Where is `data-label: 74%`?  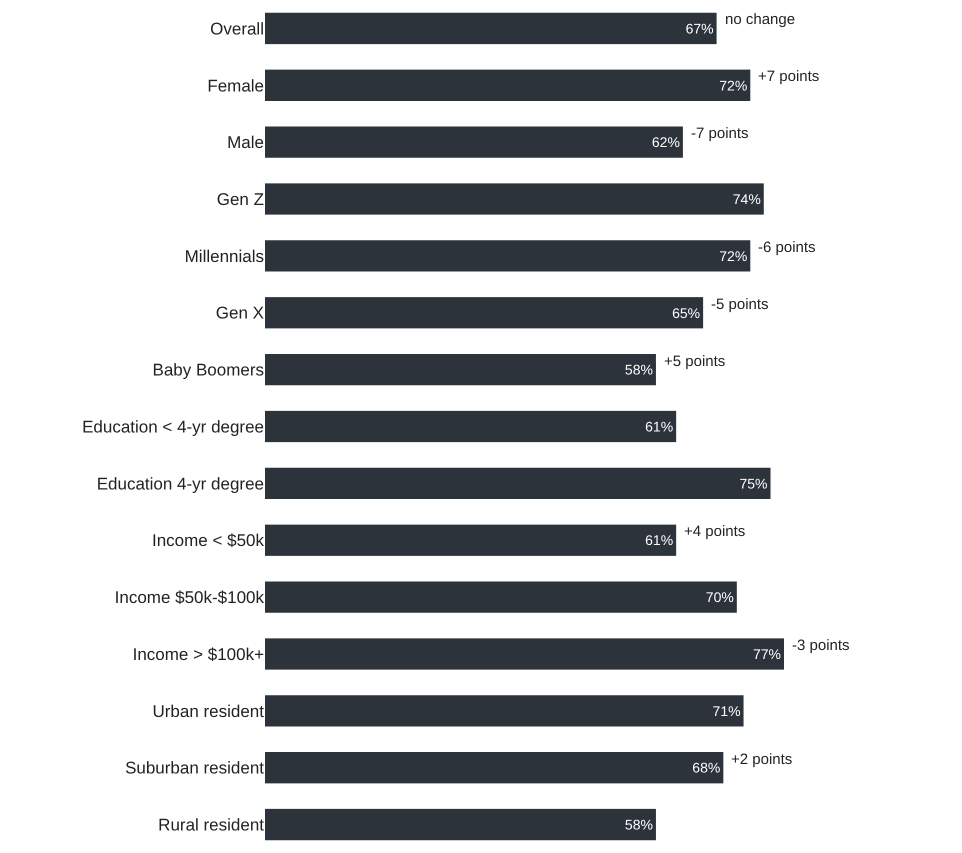
data-label: 74% is located at coordinates (746, 199).